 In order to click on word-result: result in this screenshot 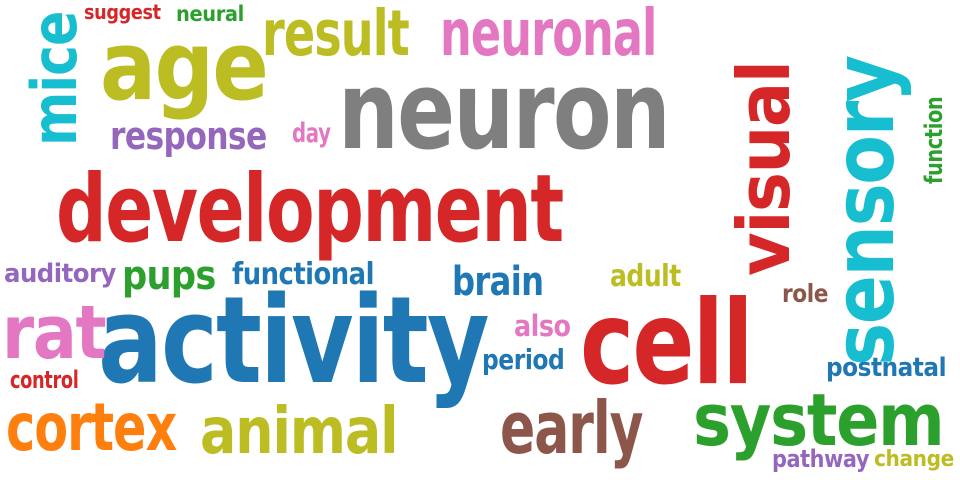, I will do `click(336, 35)`.